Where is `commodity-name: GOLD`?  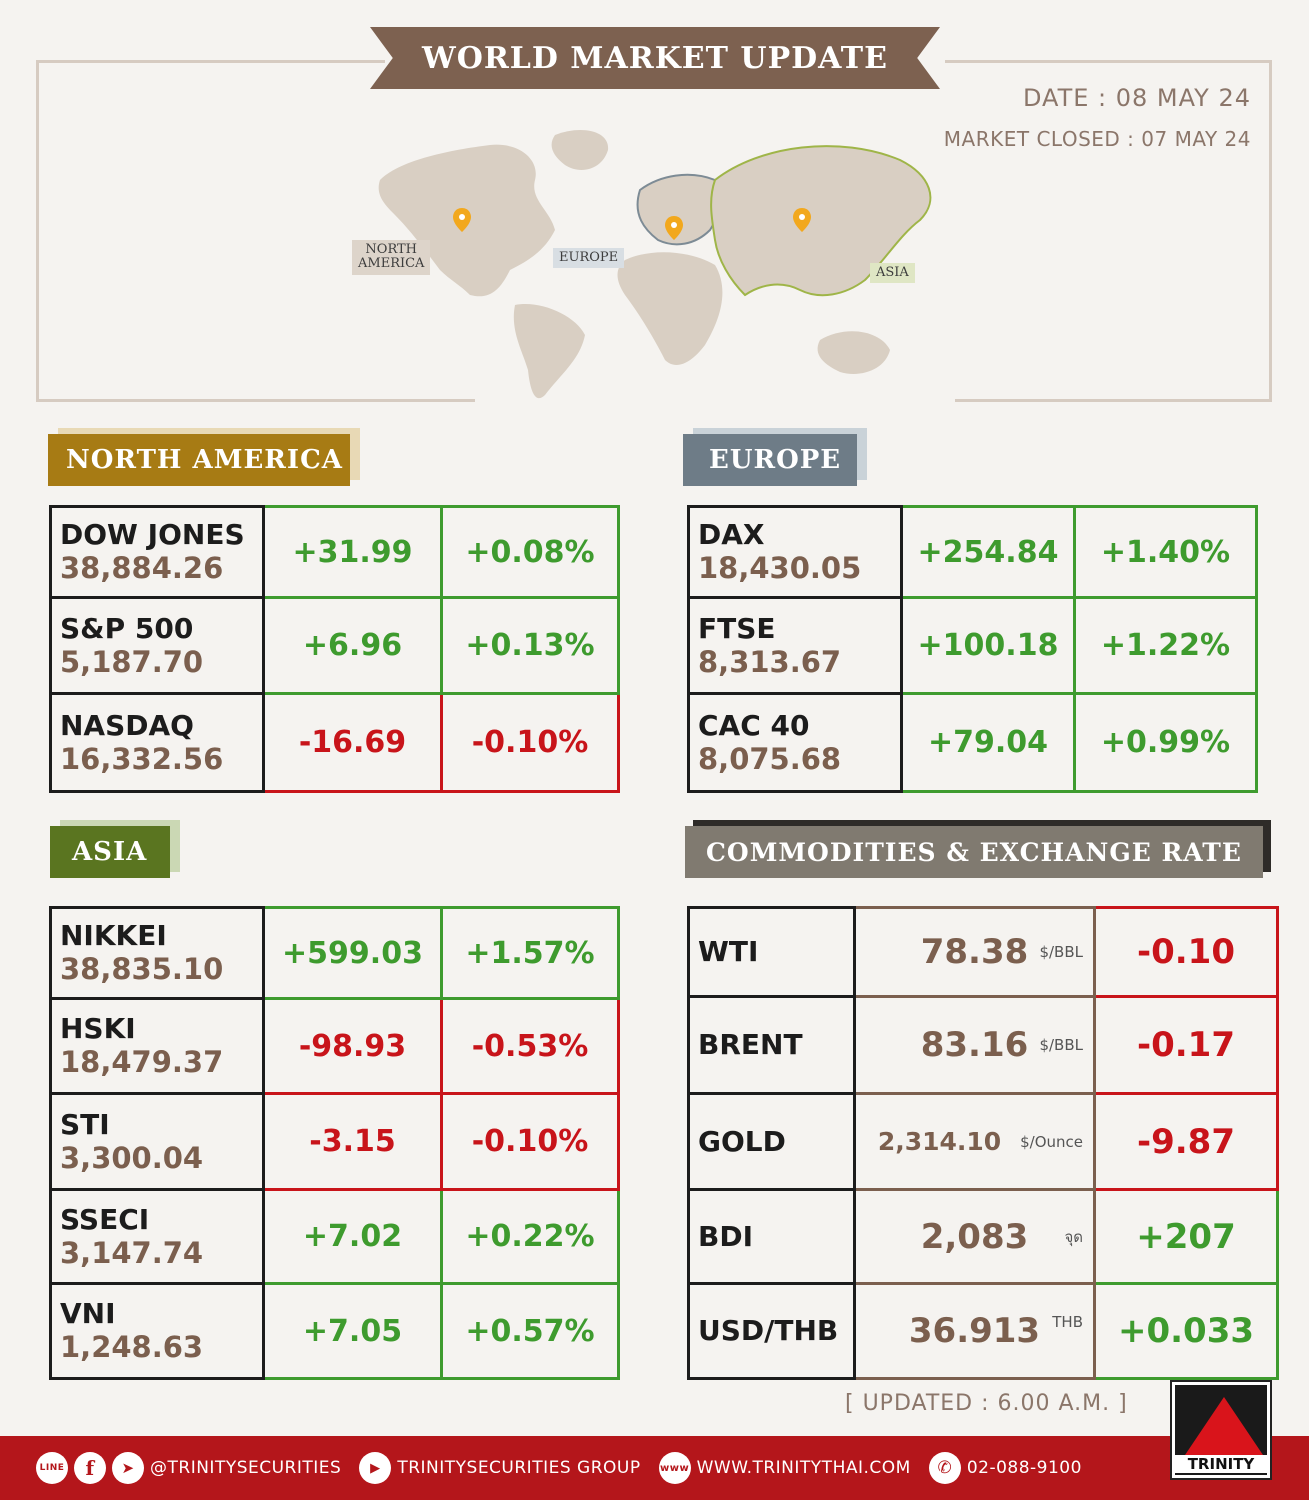
commodity-name: GOLD is located at coordinates (742, 1141).